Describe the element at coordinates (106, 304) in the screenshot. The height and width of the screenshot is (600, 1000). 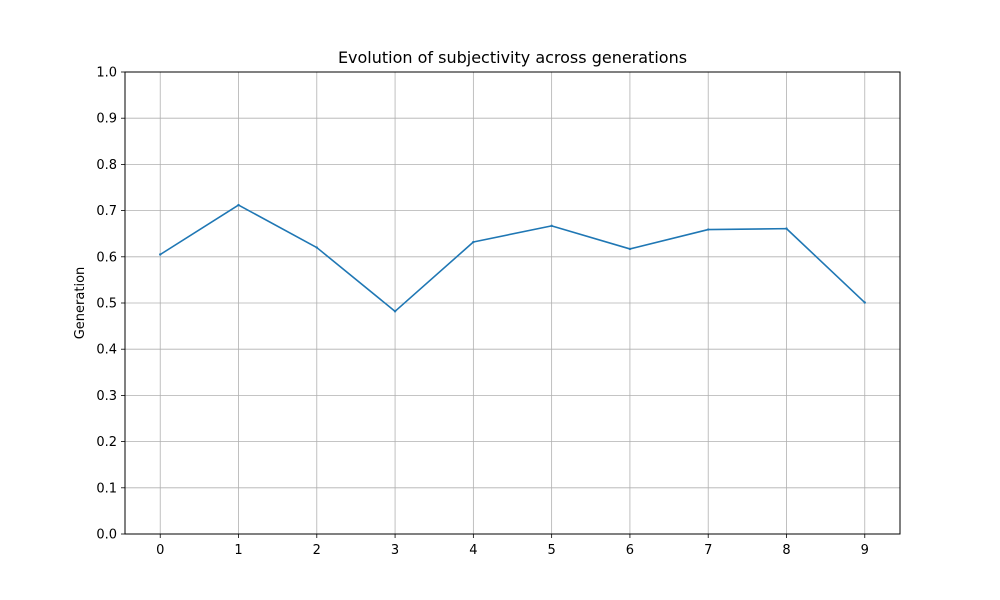
I see `y-tick-label: 0.5` at that location.